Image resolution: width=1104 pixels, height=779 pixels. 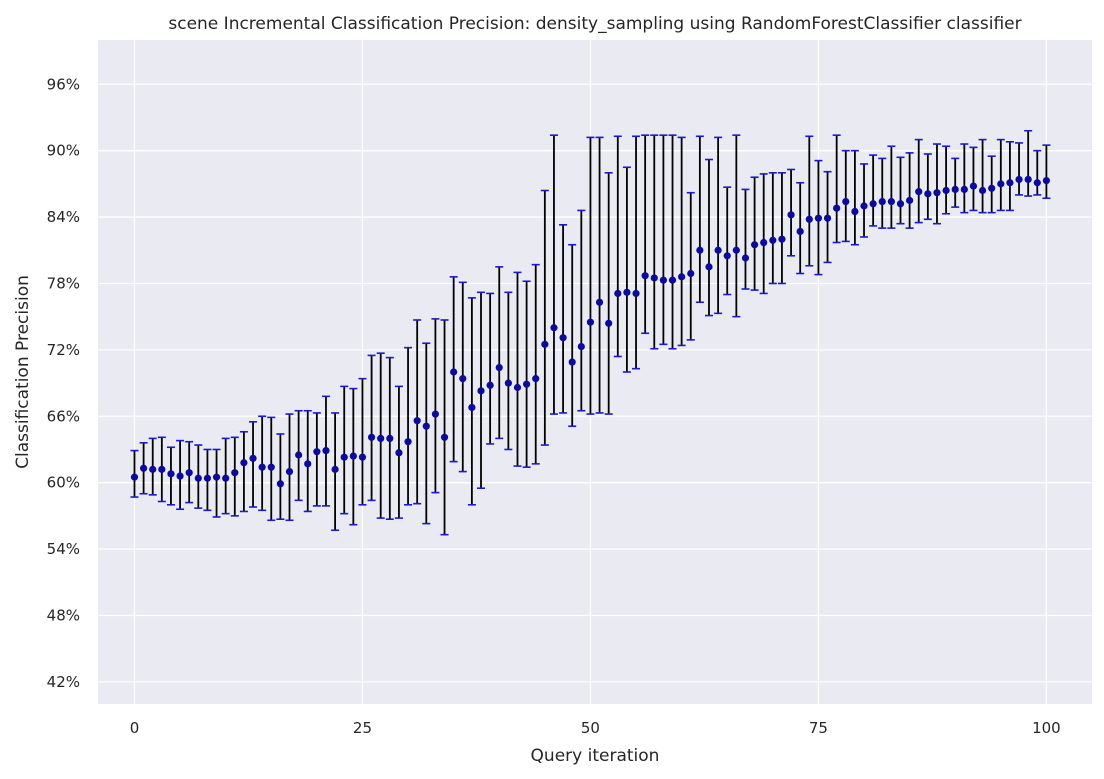 What do you see at coordinates (63, 416) in the screenshot?
I see `y-tick-label: 66%` at bounding box center [63, 416].